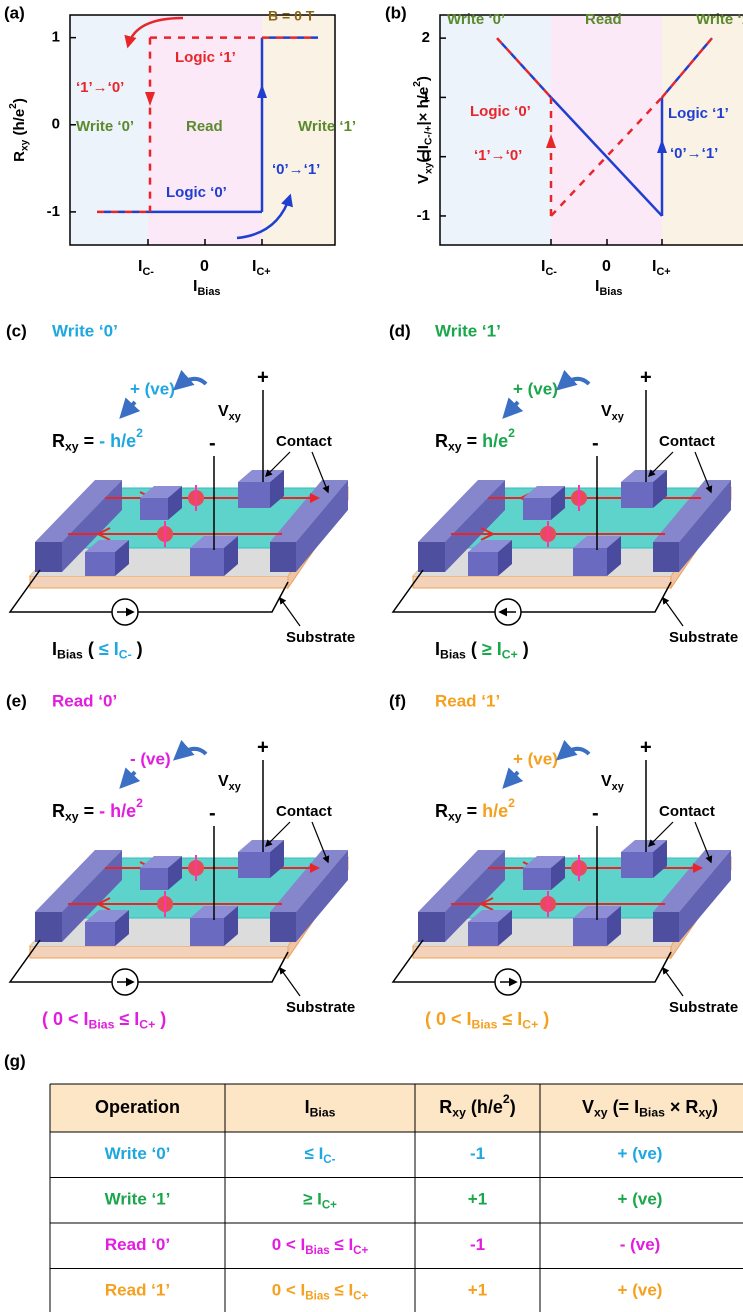 Image resolution: width=743 pixels, height=1312 pixels. I want to click on text-part: |× h/e, so click(423, 106).